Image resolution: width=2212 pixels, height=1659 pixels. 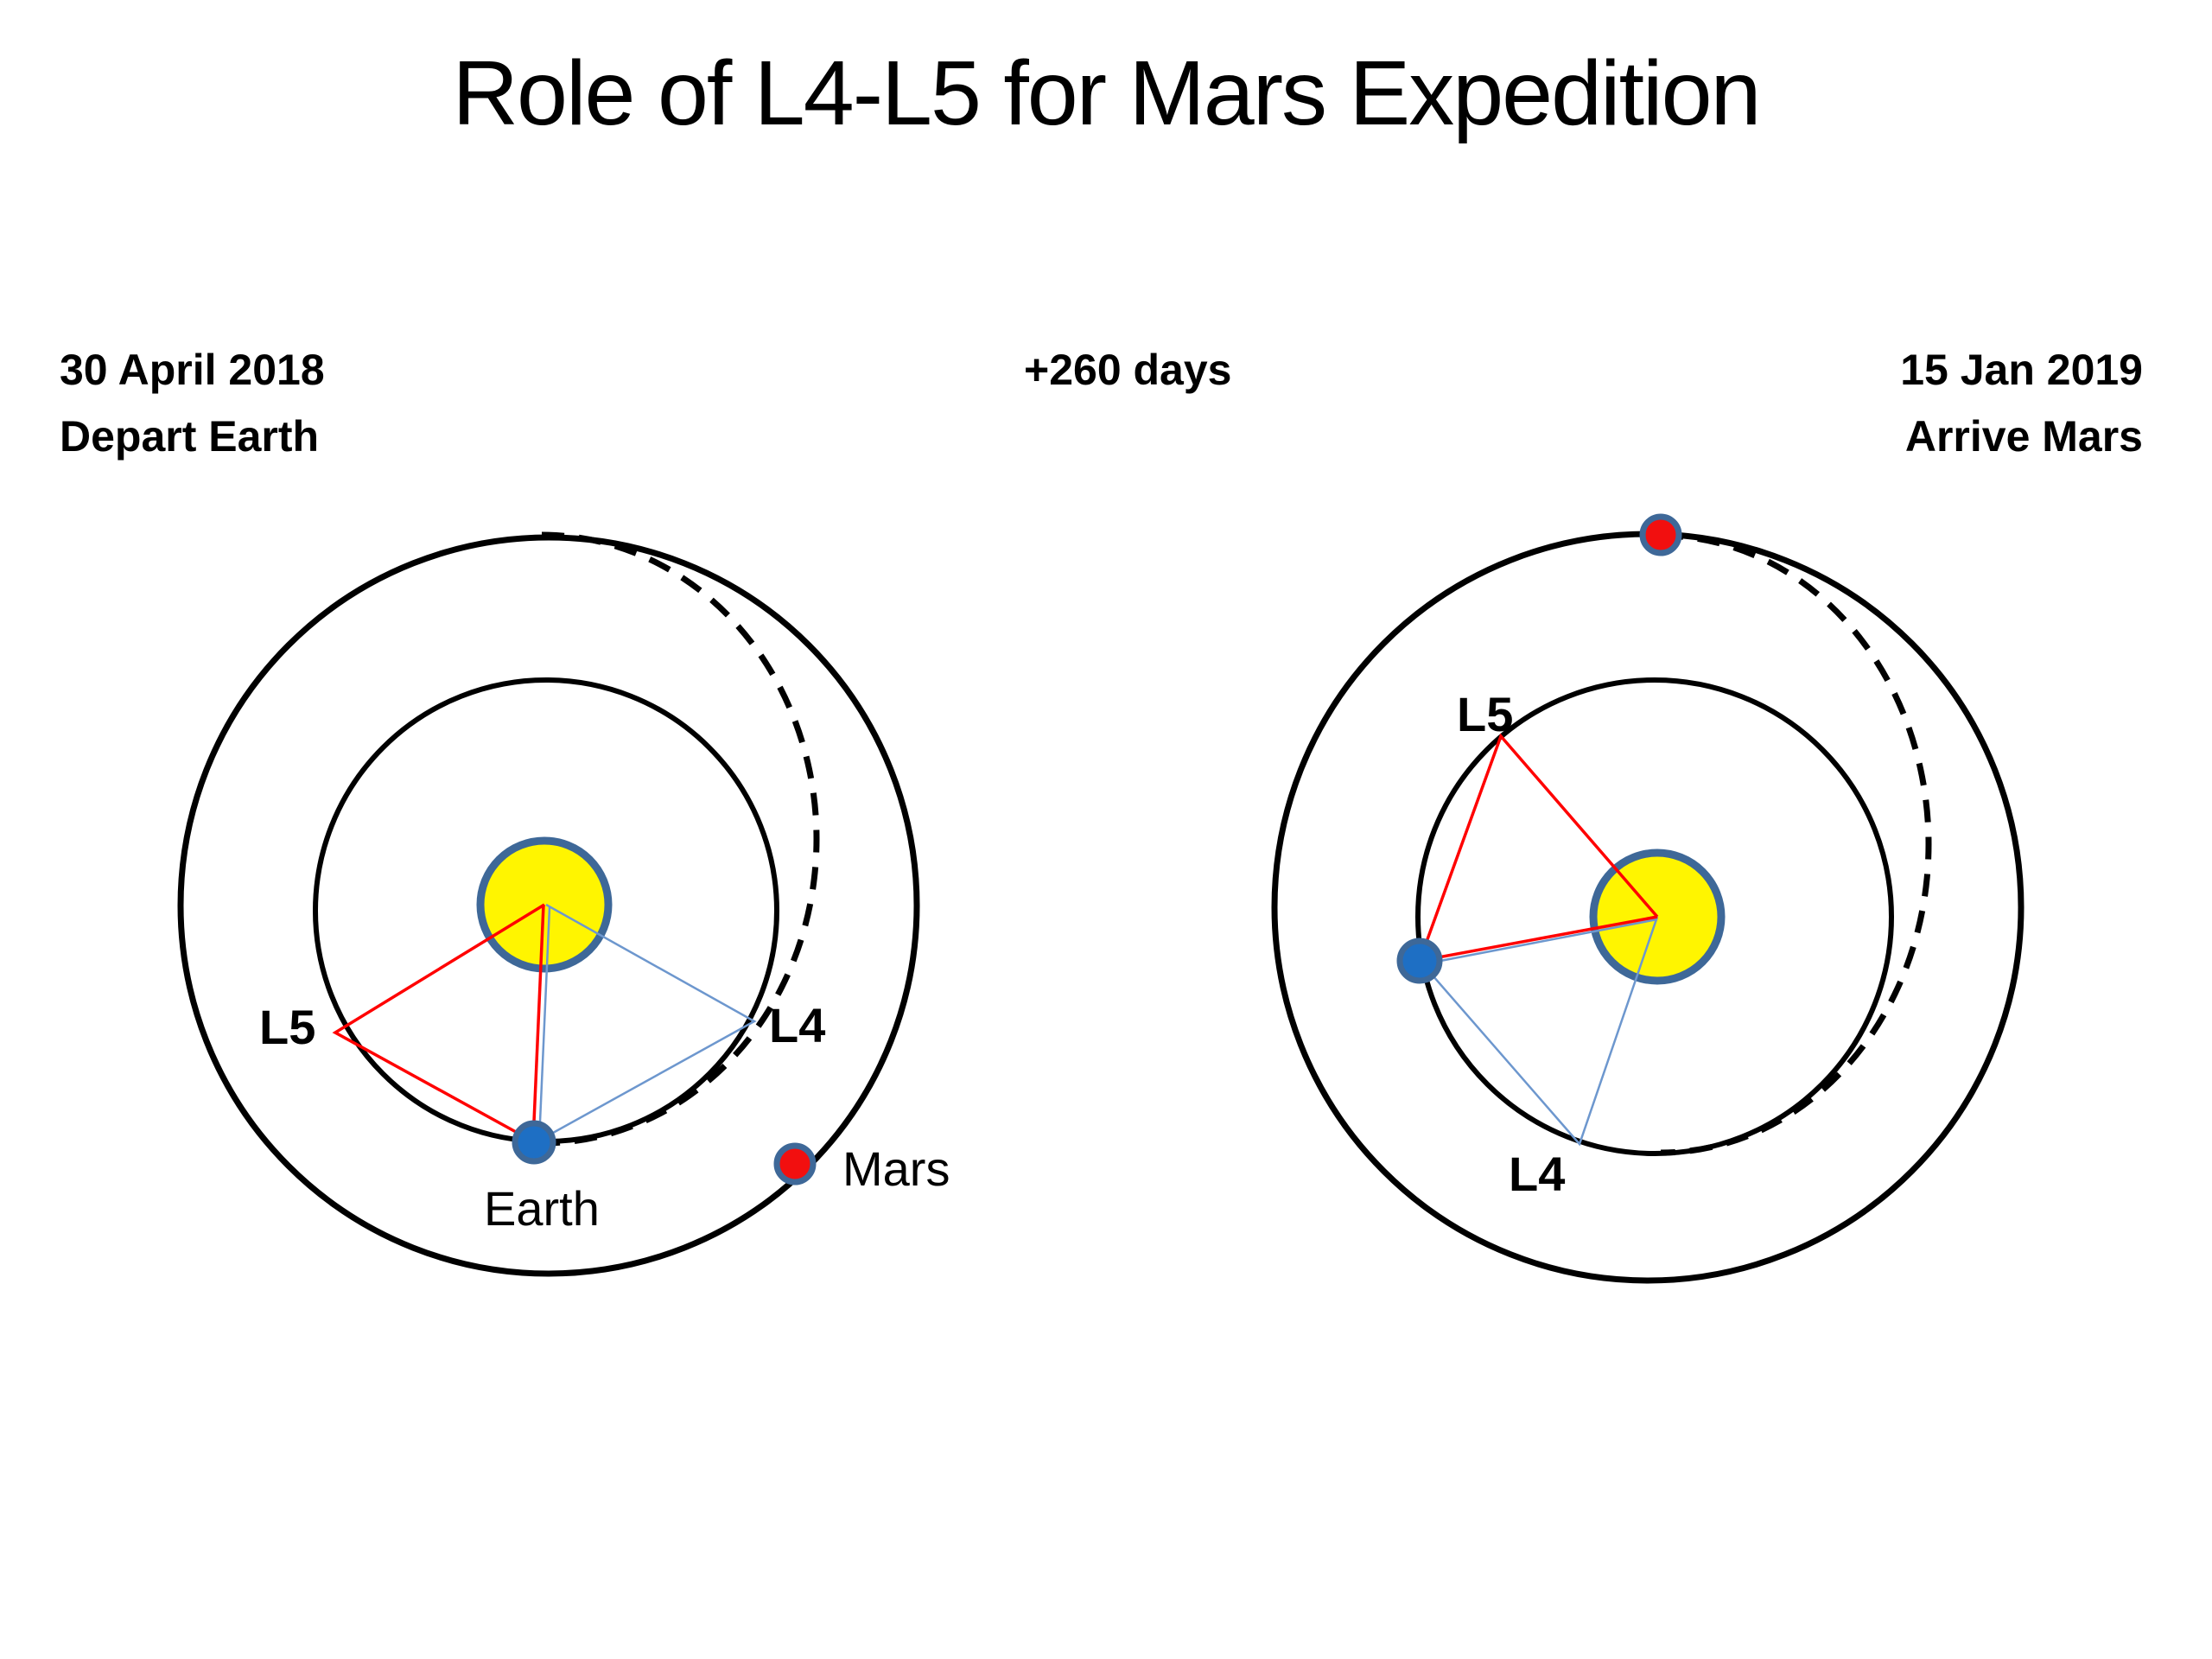 What do you see at coordinates (2021, 370) in the screenshot?
I see `arrive-date: 15 Jan 2019` at bounding box center [2021, 370].